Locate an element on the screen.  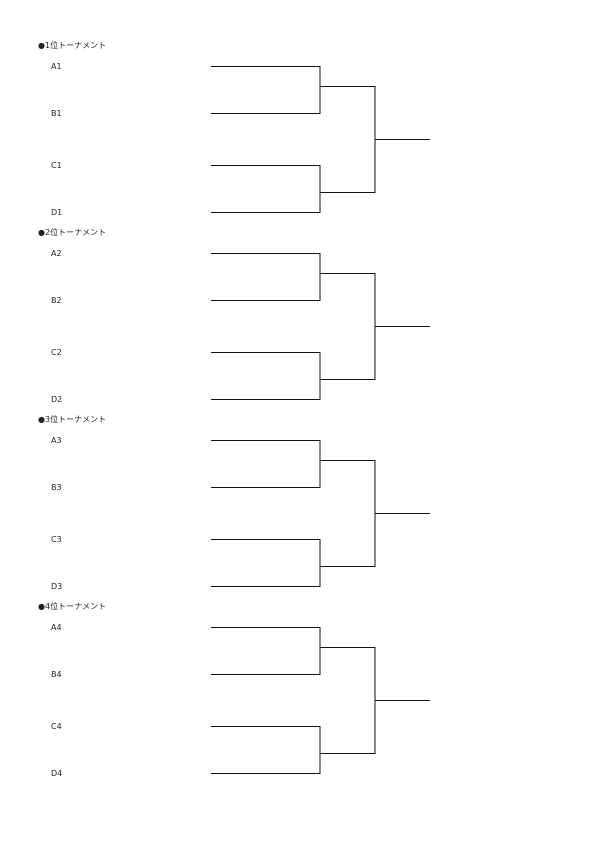
team-label: D4 is located at coordinates (57, 773).